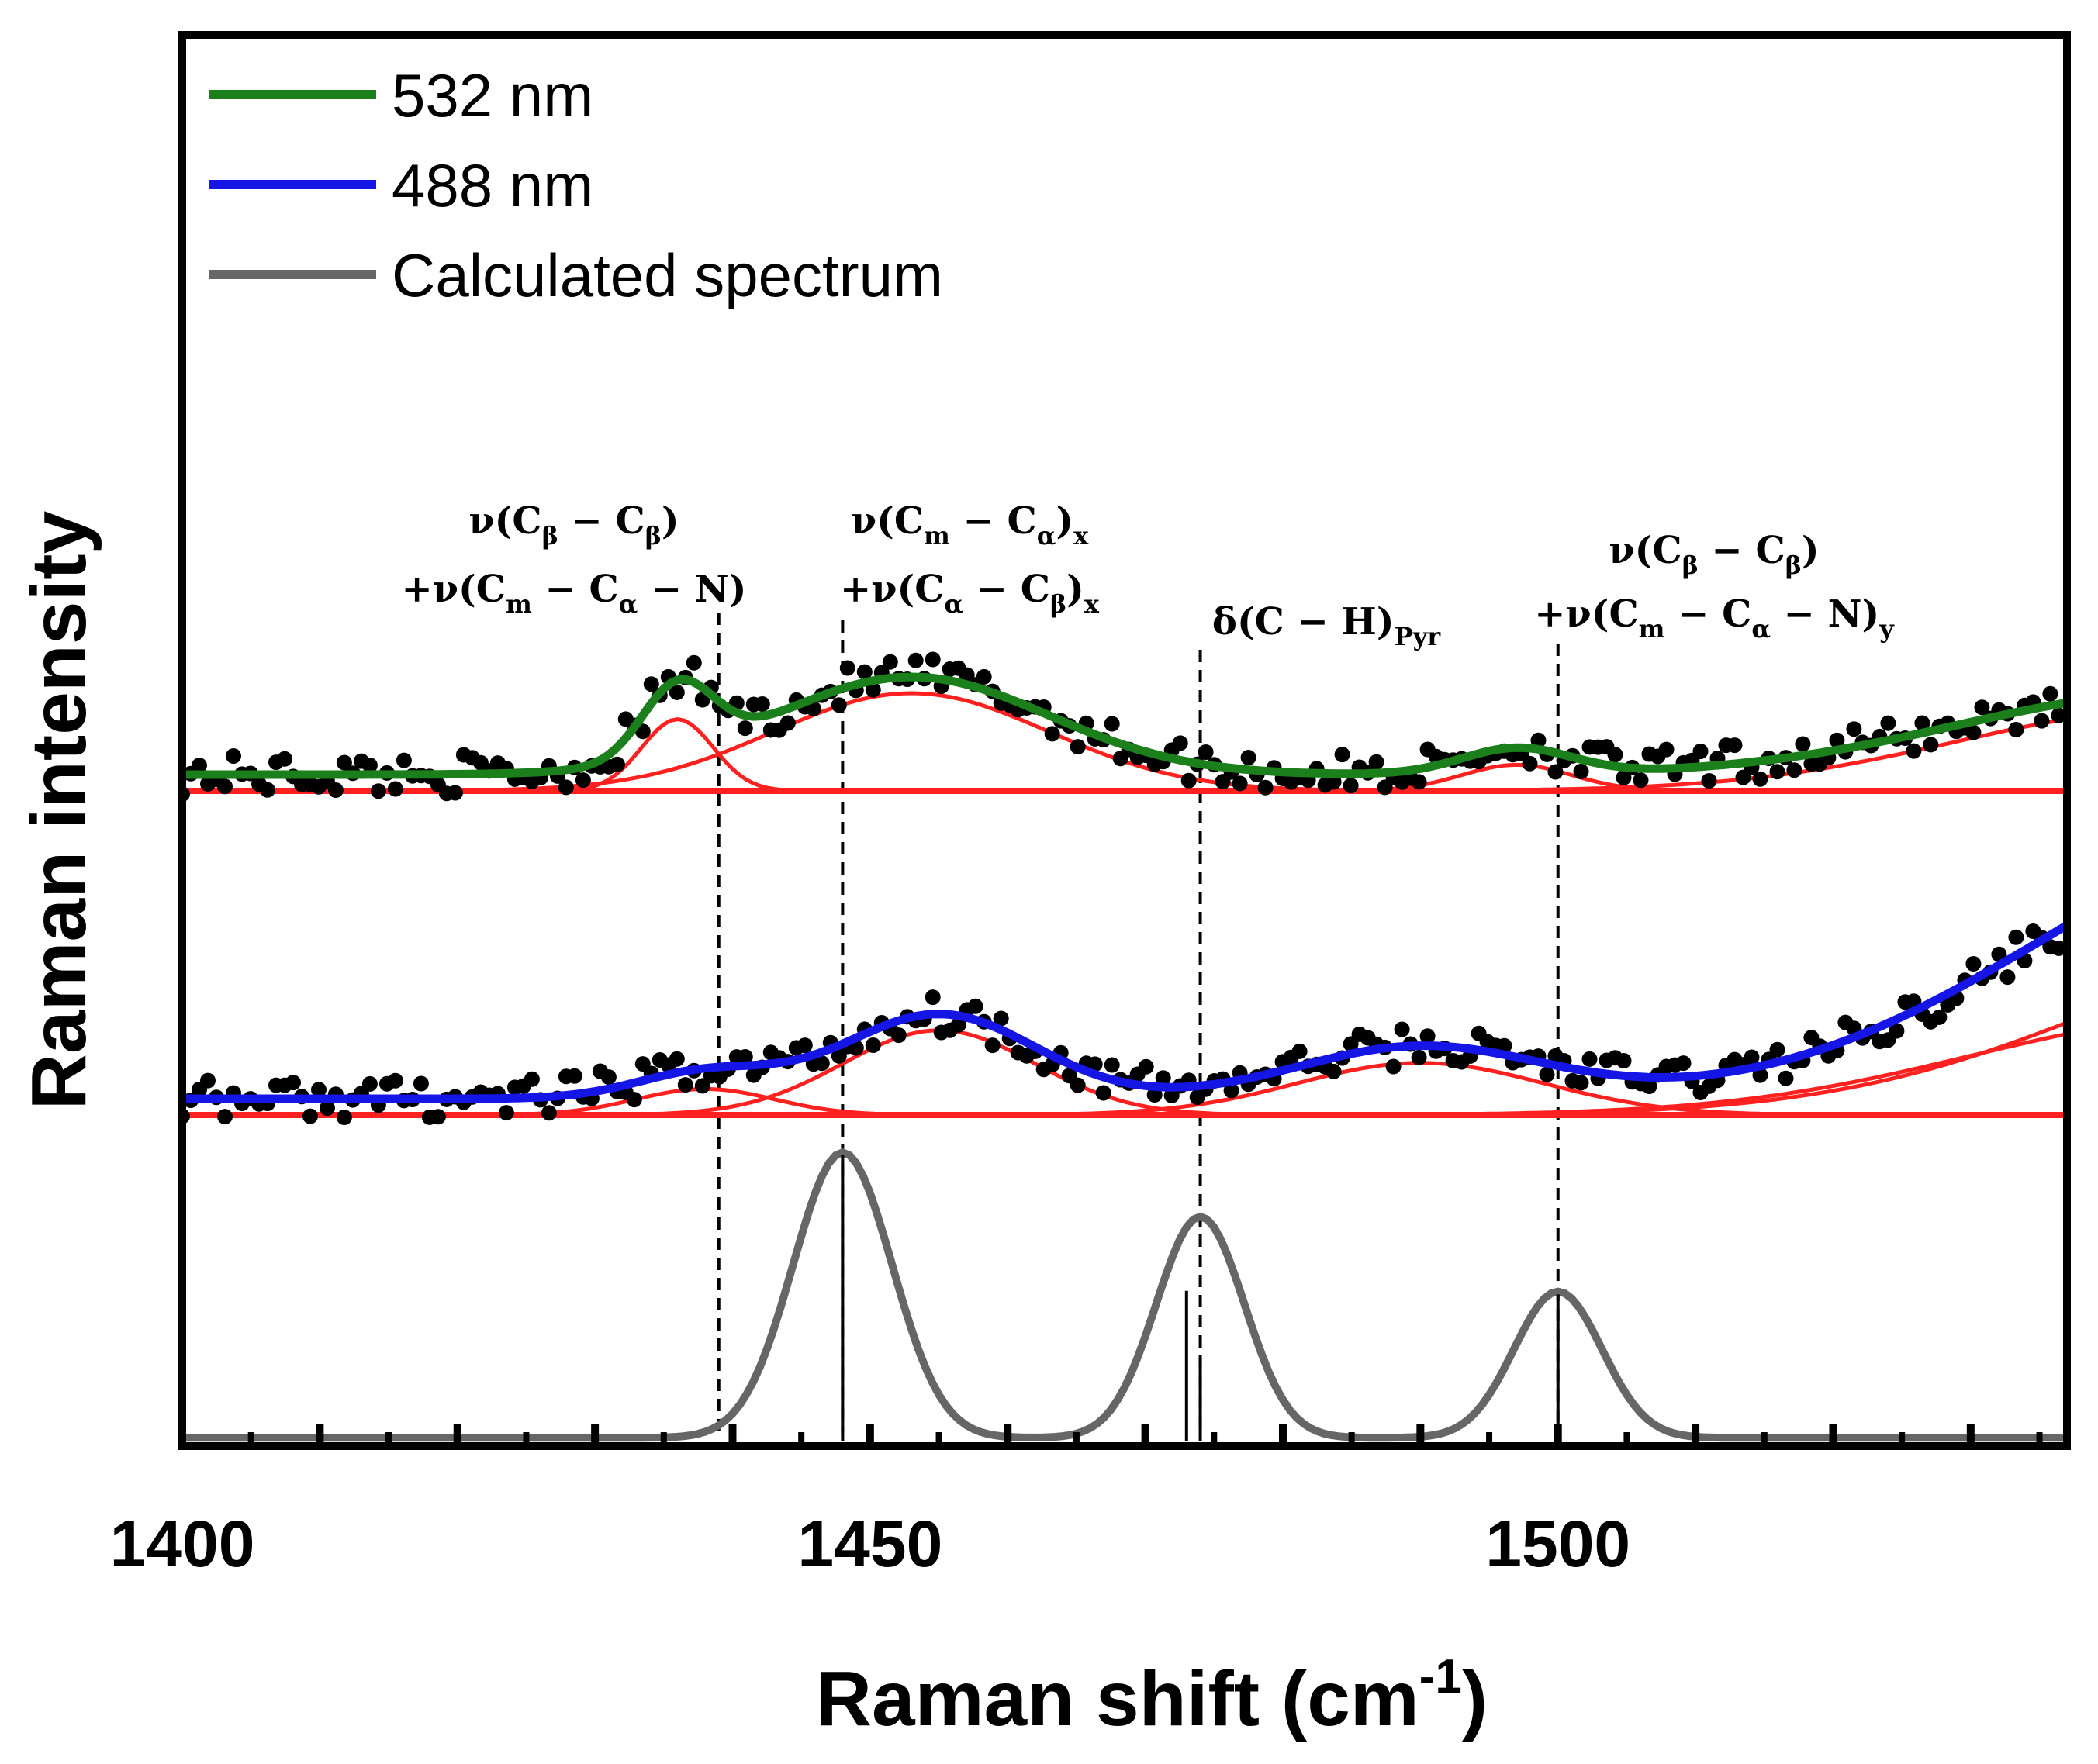 Image resolution: width=2098 pixels, height=1764 pixels. I want to click on legend: 532 nm 488 nm Calculated spectrum, so click(576, 185).